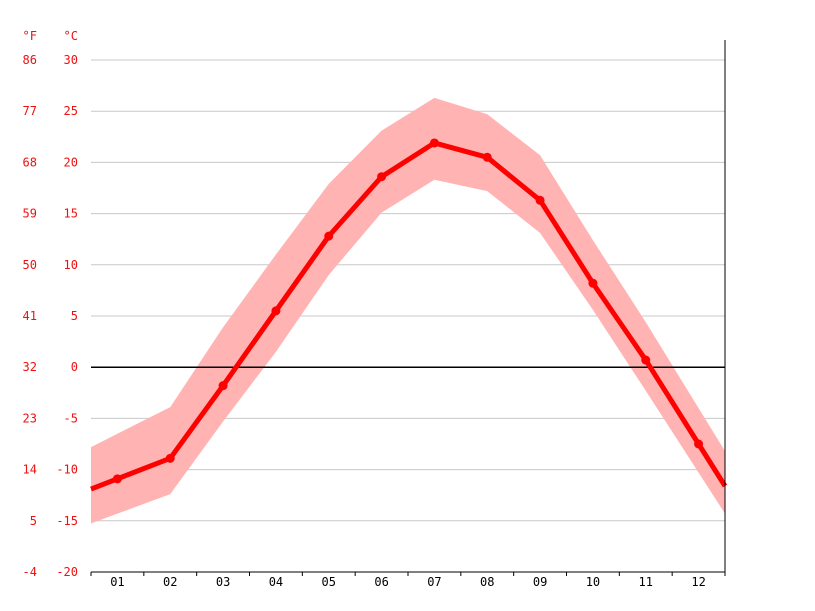 This screenshot has height=611, width=815. I want to click on x-tick-label: 11, so click(646, 582).